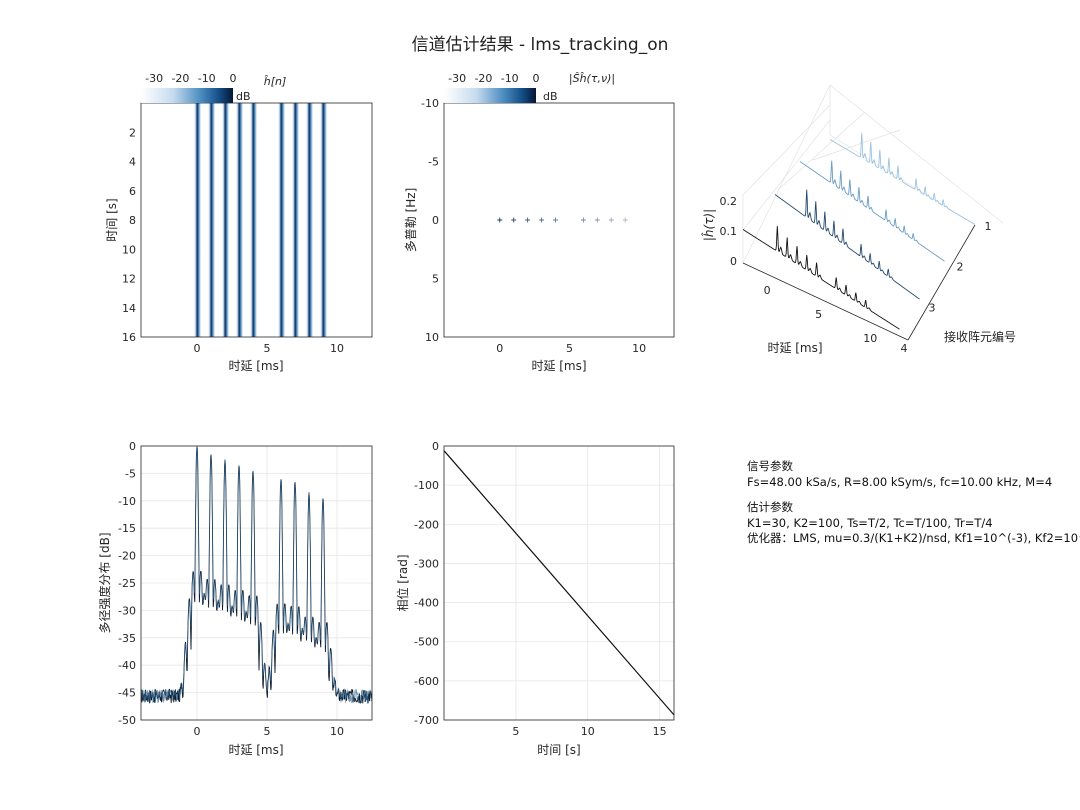 The image size is (1080, 810). Describe the element at coordinates (490, 95) in the screenshot. I see `colorbar` at that location.